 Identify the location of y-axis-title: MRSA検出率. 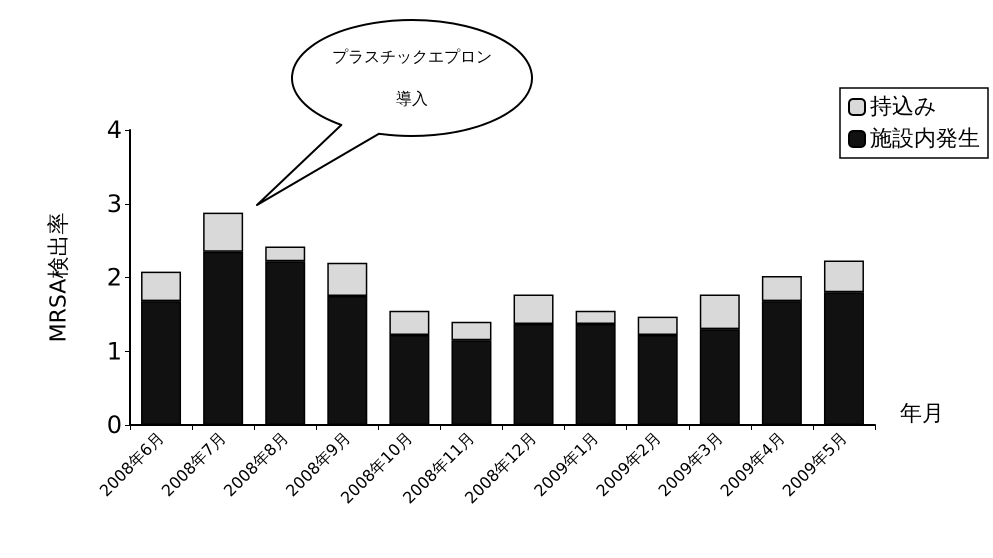
(59, 277).